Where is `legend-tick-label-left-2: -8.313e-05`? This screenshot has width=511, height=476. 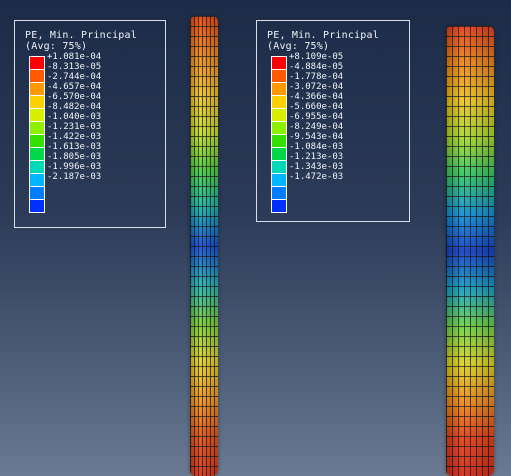 legend-tick-label-left-2: -8.313e-05 is located at coordinates (74, 67).